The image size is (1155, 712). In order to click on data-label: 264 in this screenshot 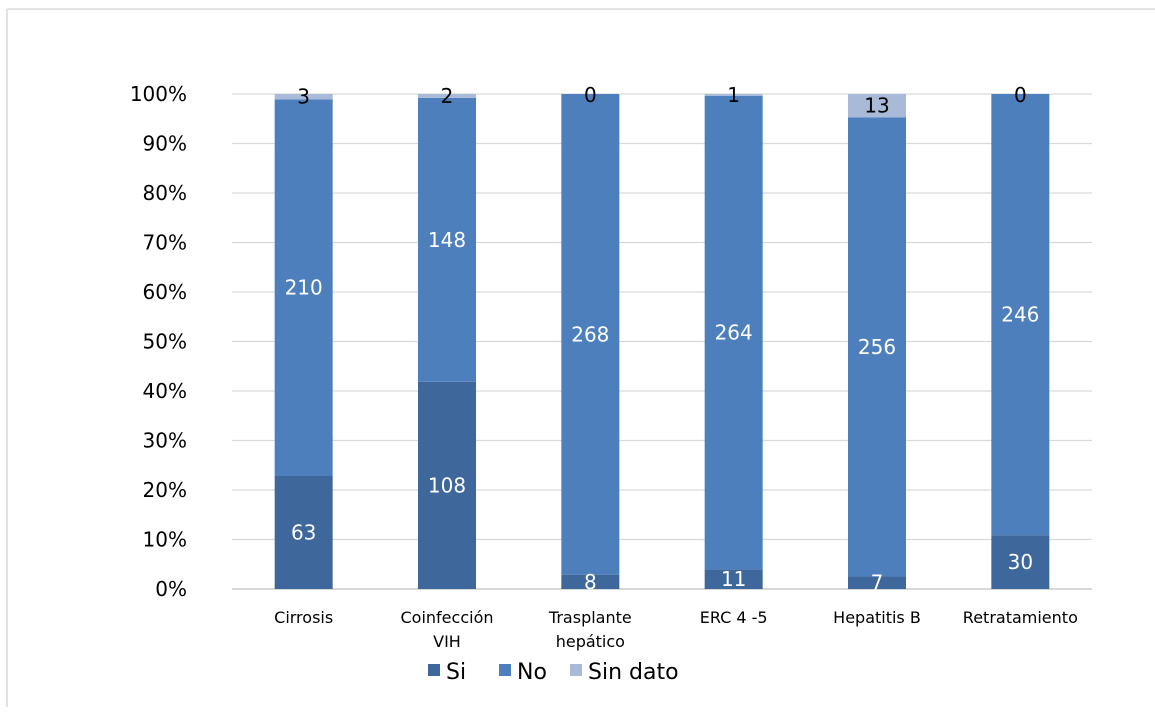, I will do `click(734, 333)`.